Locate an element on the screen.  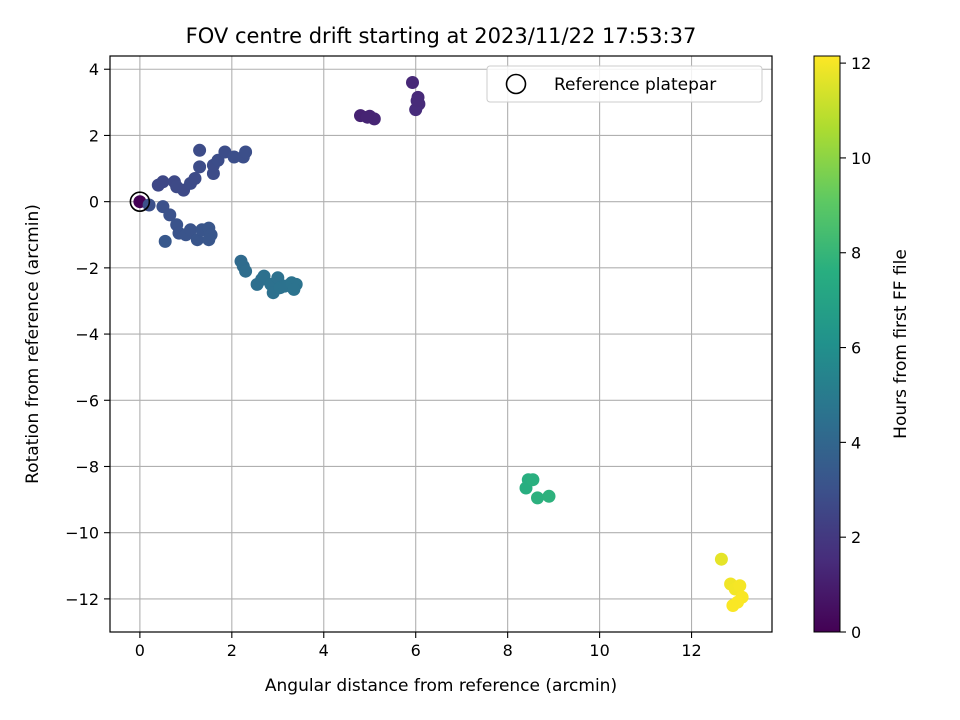
x-tick-label: 0 is located at coordinates (140, 650).